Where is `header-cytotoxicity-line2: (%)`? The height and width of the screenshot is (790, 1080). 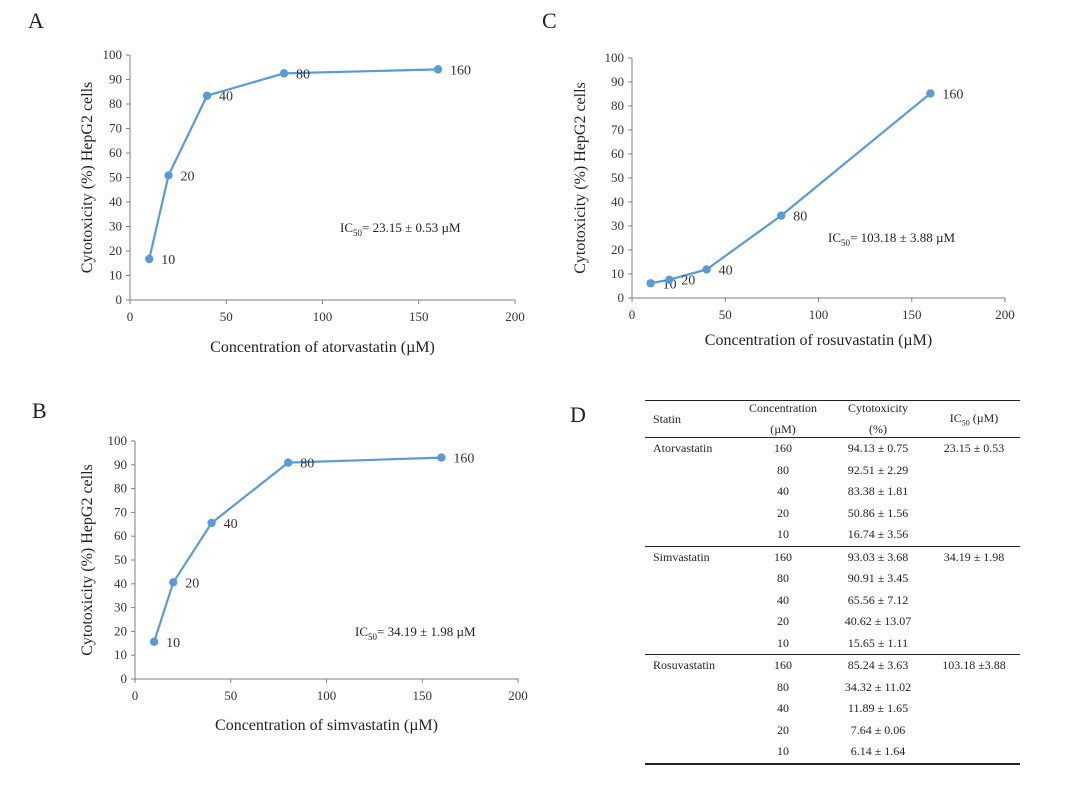
header-cytotoxicity-line2: (%) is located at coordinates (878, 429).